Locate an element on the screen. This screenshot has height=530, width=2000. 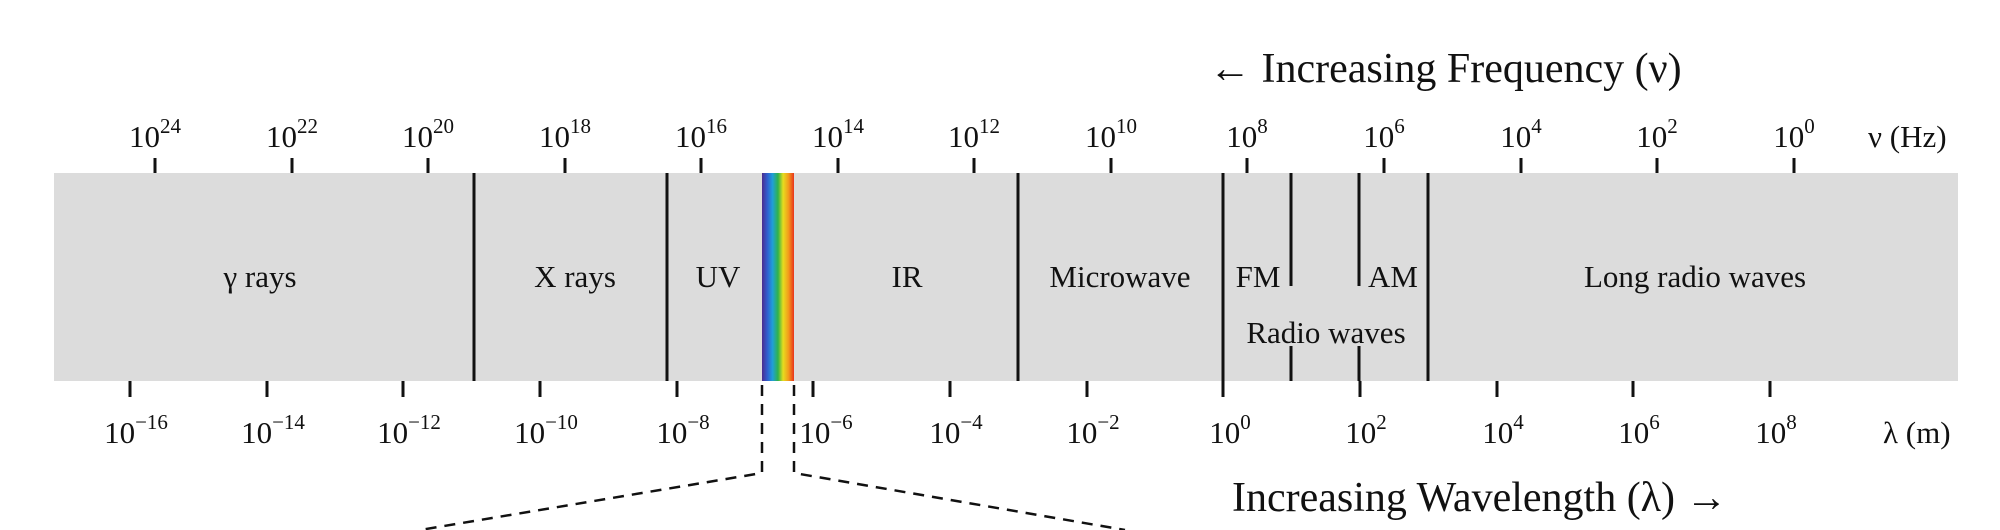
band-label-long-radio-waves: Long radio waves is located at coordinates (1695, 276).